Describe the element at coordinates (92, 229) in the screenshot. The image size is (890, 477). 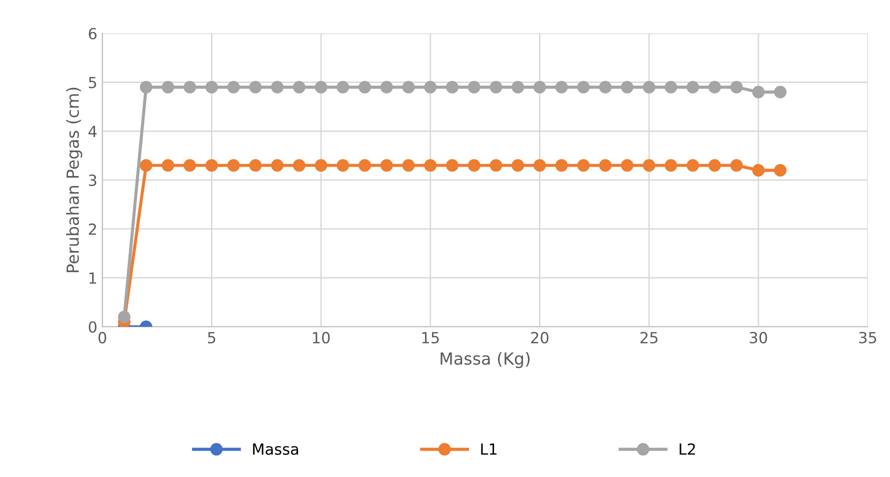
I see `y-tick-label: 2` at that location.